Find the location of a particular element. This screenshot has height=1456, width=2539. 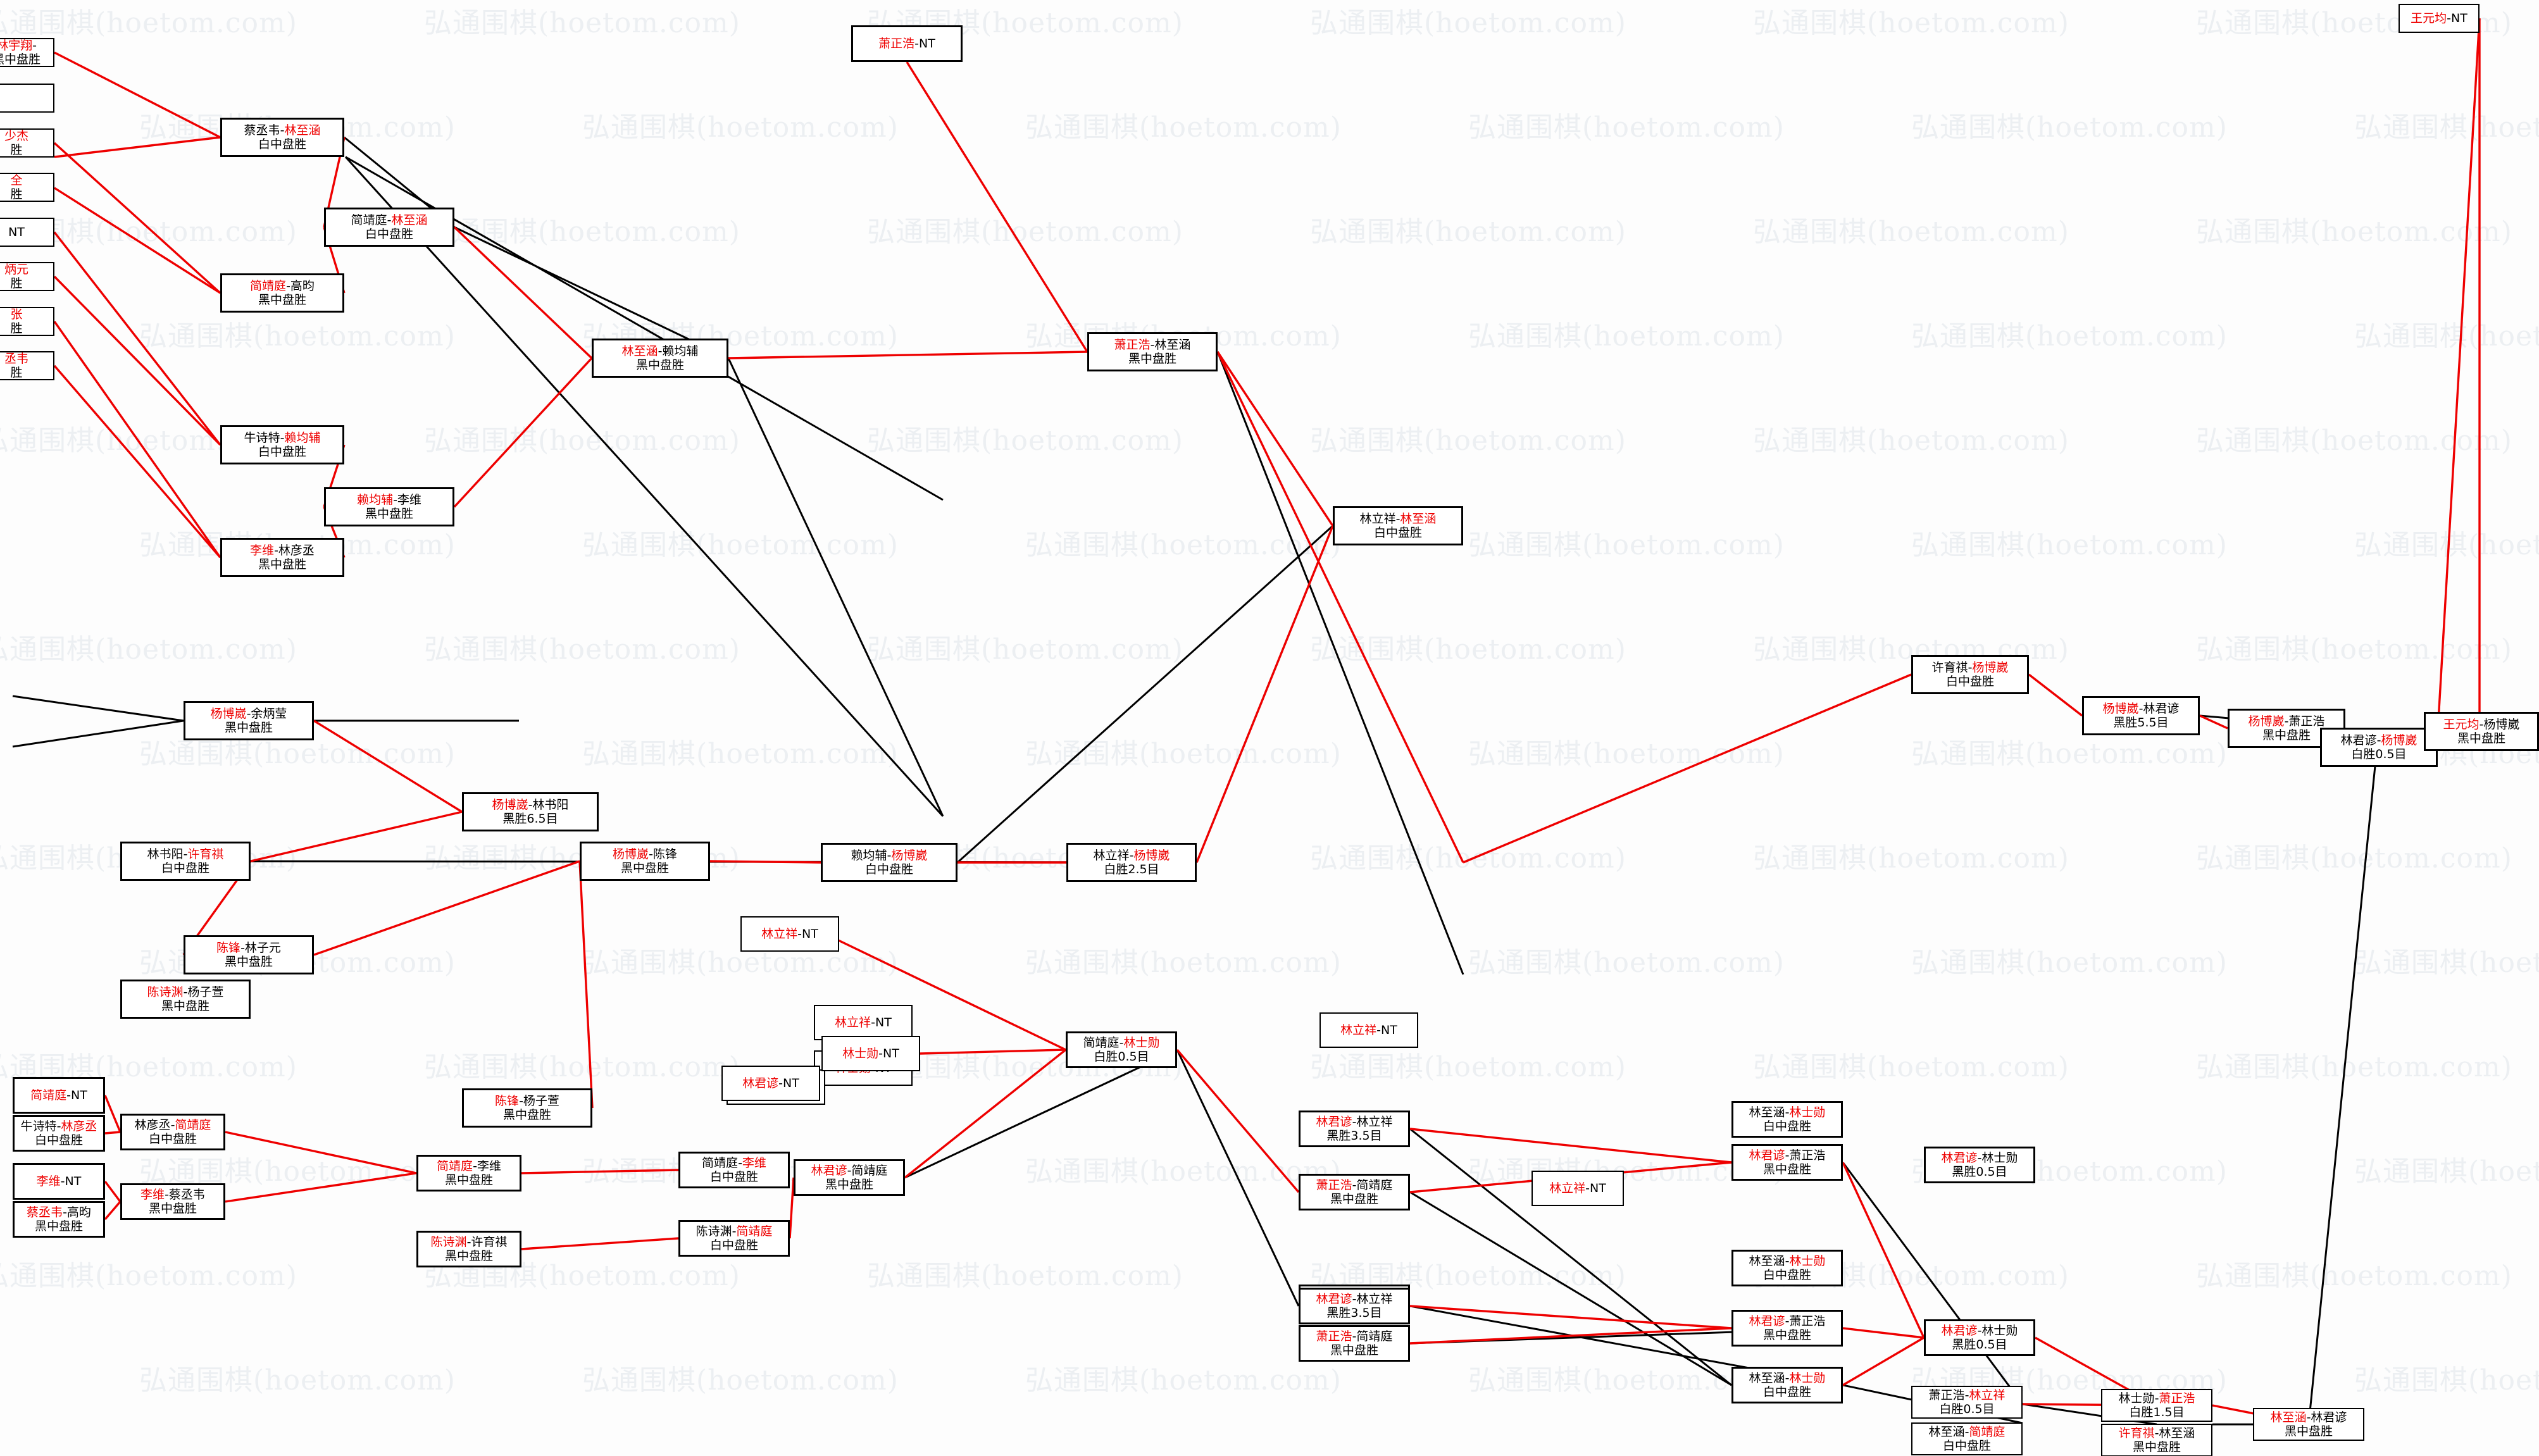

match-box: NT is located at coordinates (27, 233).